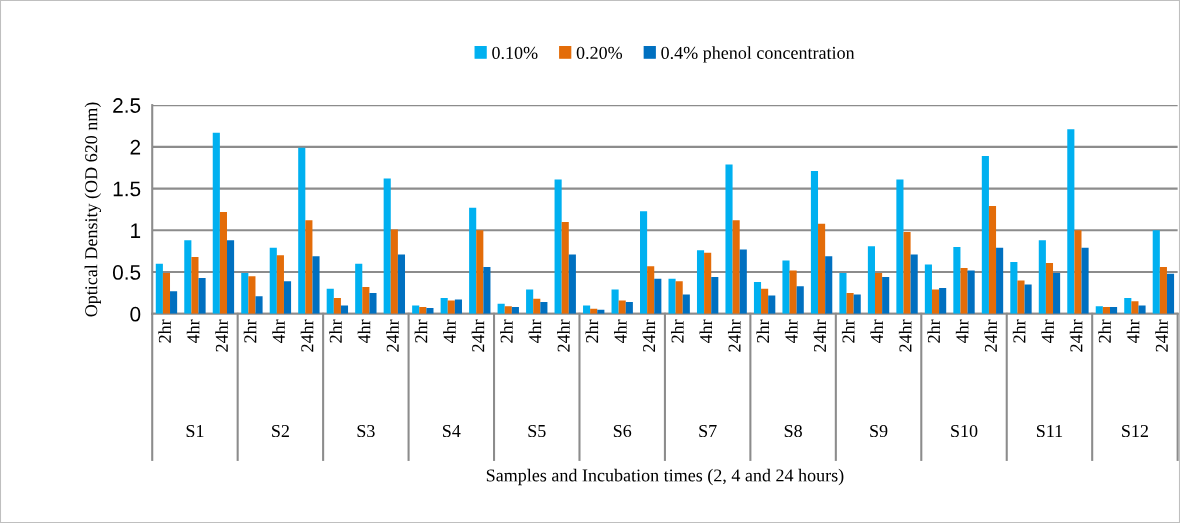  Describe the element at coordinates (758, 54) in the screenshot. I see `legend-label: 0.4% phenol concentration` at that location.